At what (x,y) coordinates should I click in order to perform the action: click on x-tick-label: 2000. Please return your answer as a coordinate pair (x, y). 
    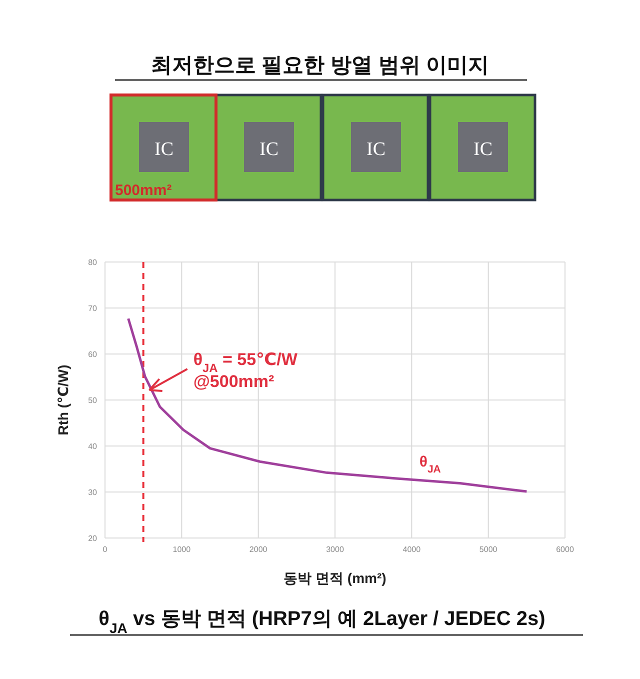
    Looking at the image, I should click on (258, 549).